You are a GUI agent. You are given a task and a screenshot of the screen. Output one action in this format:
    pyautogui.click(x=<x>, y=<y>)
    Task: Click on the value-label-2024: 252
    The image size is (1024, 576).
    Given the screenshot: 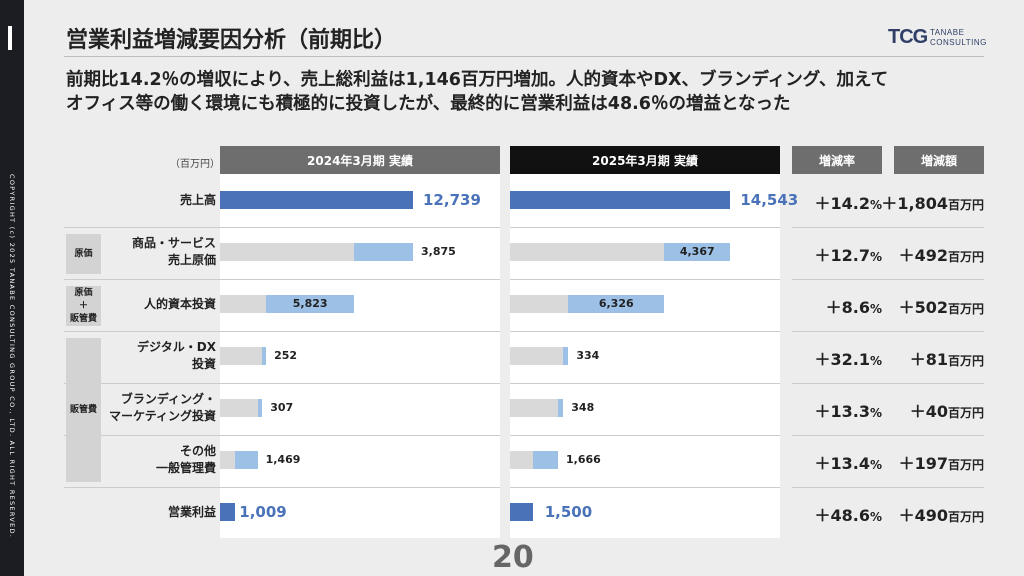 What is the action you would take?
    pyautogui.click(x=286, y=355)
    